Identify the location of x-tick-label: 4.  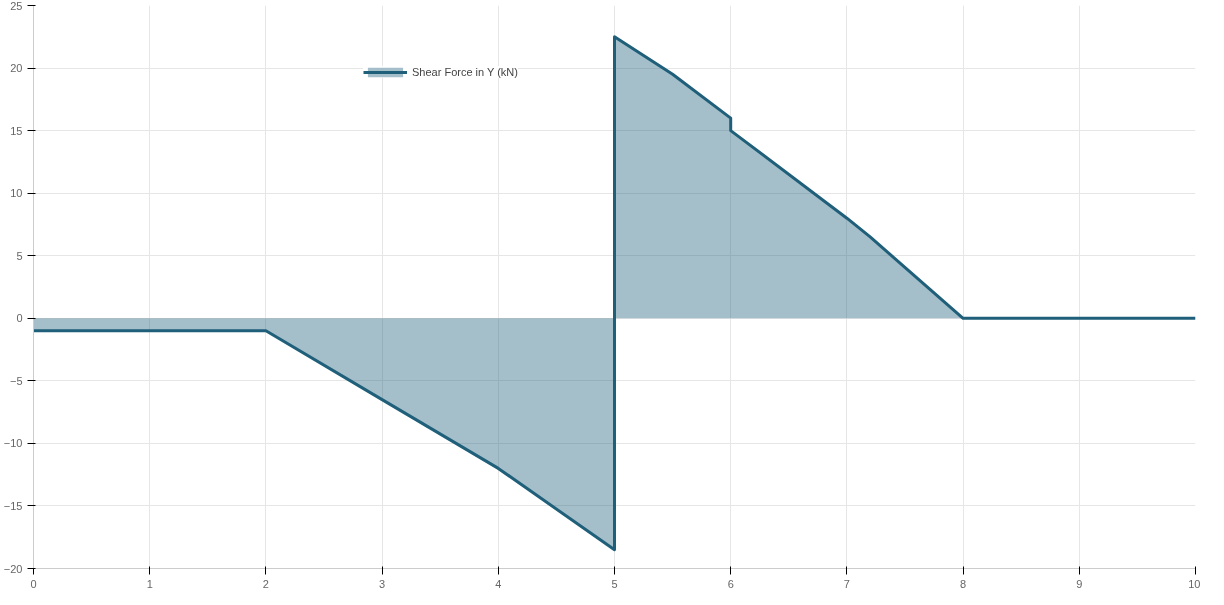
(498, 583).